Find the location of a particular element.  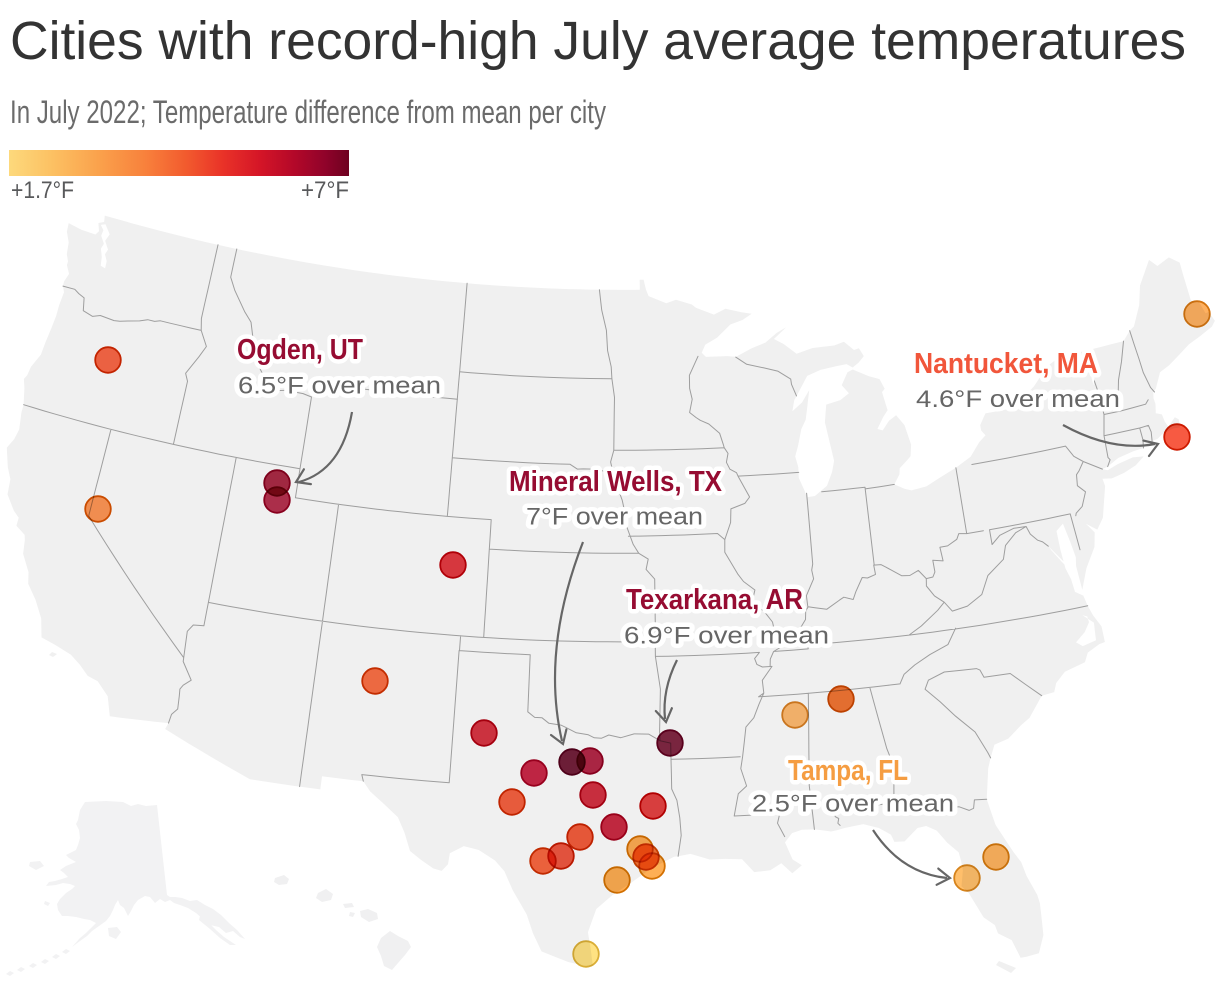

svg-text: Mineral Wells, TX is located at coordinates (616, 482).